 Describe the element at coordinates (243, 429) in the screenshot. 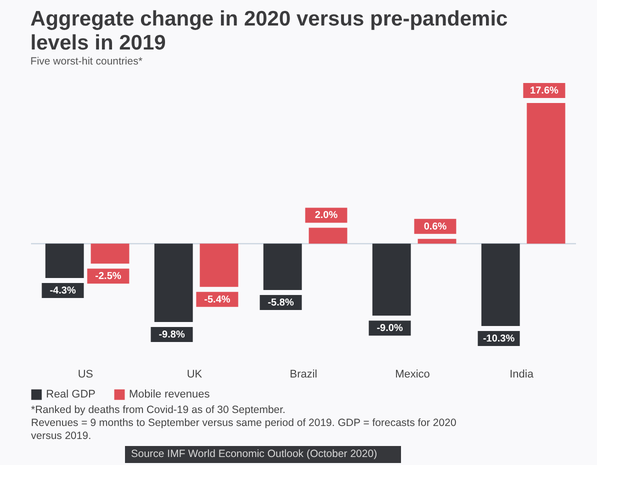

I see `text: Revenues = 9 months to September versus same period of 2019. GDP = forecasts for 2020 versus 2019.` at that location.